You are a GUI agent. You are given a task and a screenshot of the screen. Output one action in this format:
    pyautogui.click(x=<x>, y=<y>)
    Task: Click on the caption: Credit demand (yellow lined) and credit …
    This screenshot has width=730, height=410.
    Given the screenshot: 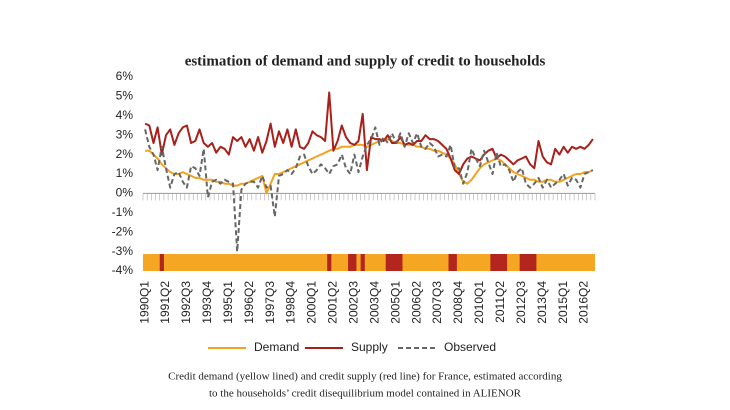 What is the action you would take?
    pyautogui.click(x=365, y=377)
    